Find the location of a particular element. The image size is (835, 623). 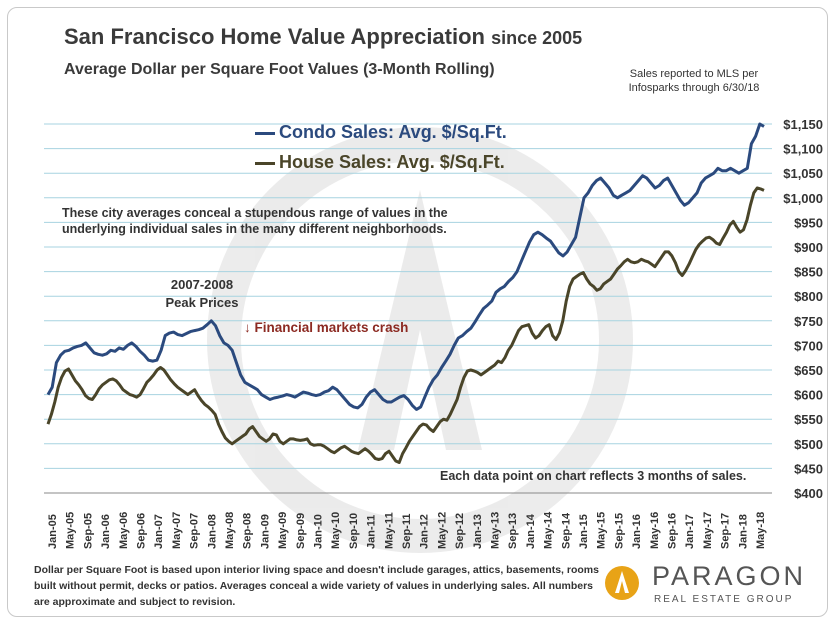

x-tick-label: Jan-16 is located at coordinates (637, 531).